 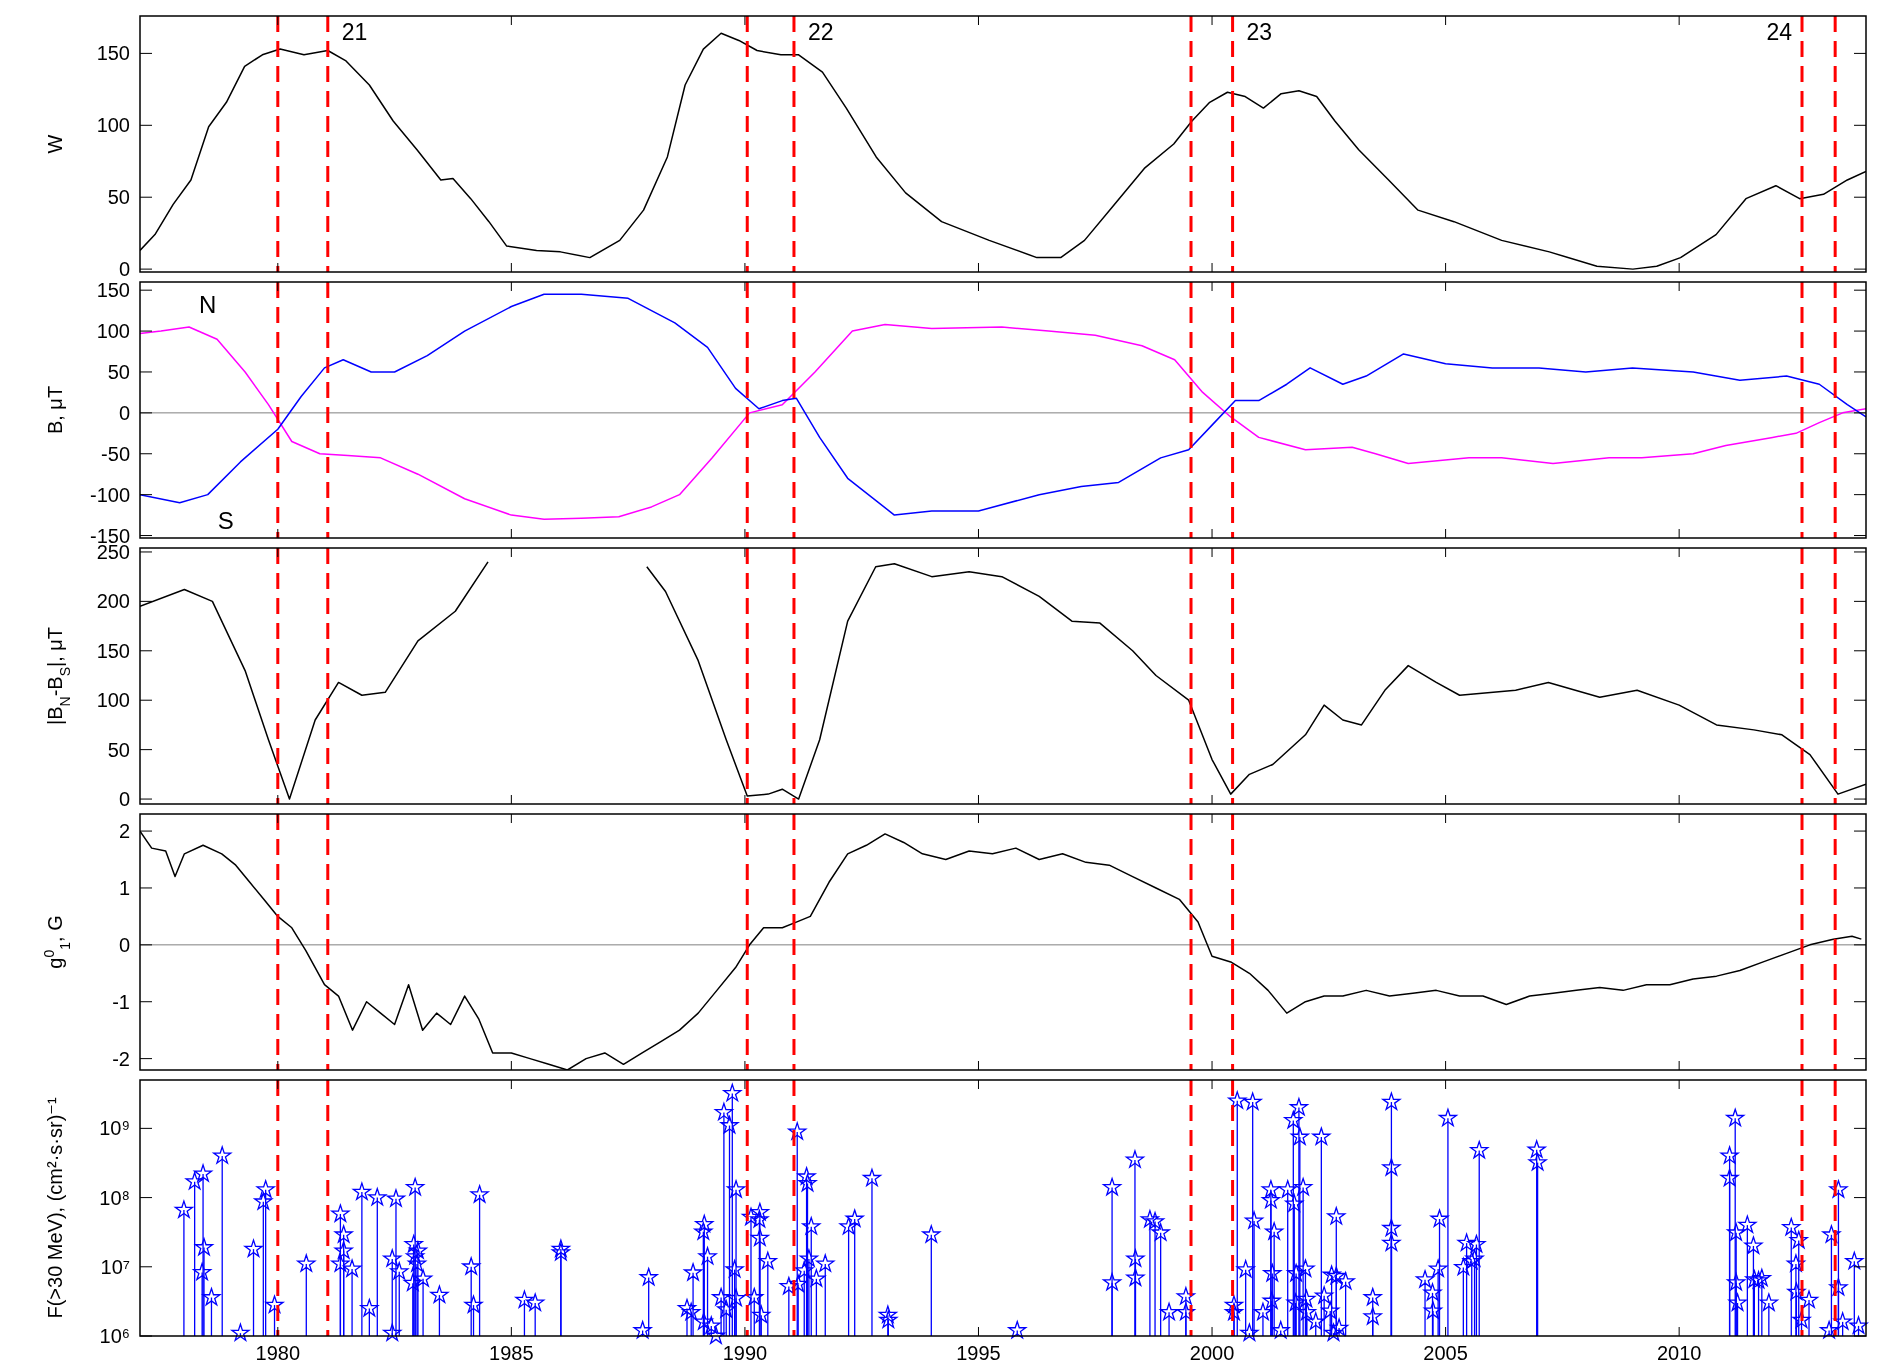 What do you see at coordinates (1679, 1353) in the screenshot?
I see `x-tick-label: 2010` at bounding box center [1679, 1353].